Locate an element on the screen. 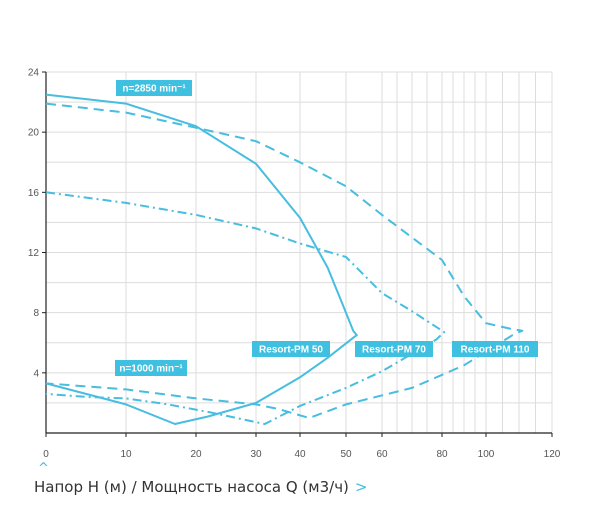  x-tick-label: 20 is located at coordinates (196, 454).